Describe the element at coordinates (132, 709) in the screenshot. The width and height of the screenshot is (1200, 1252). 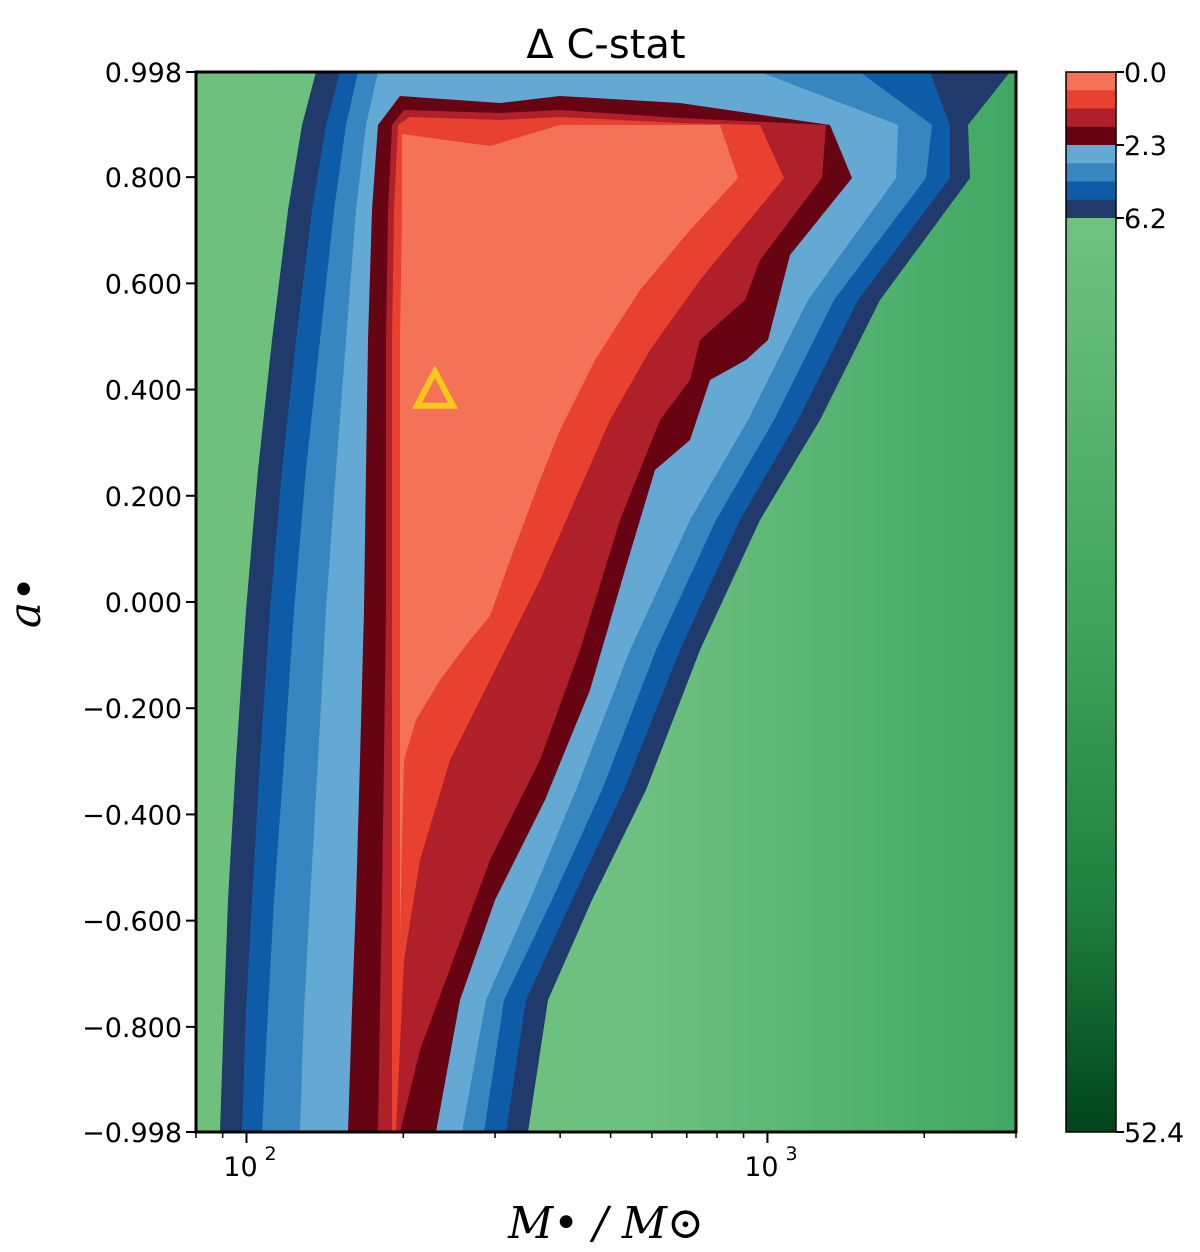
I see `y-tick-label: −0.200` at that location.